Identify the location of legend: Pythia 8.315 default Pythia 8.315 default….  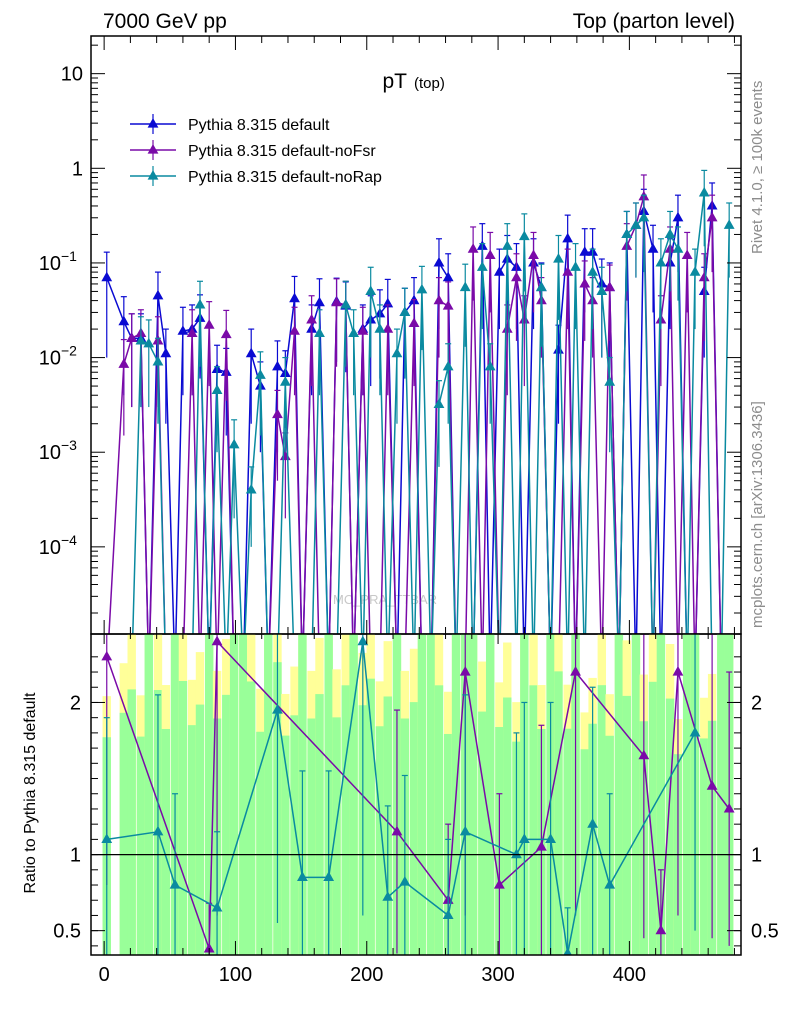
(256, 150).